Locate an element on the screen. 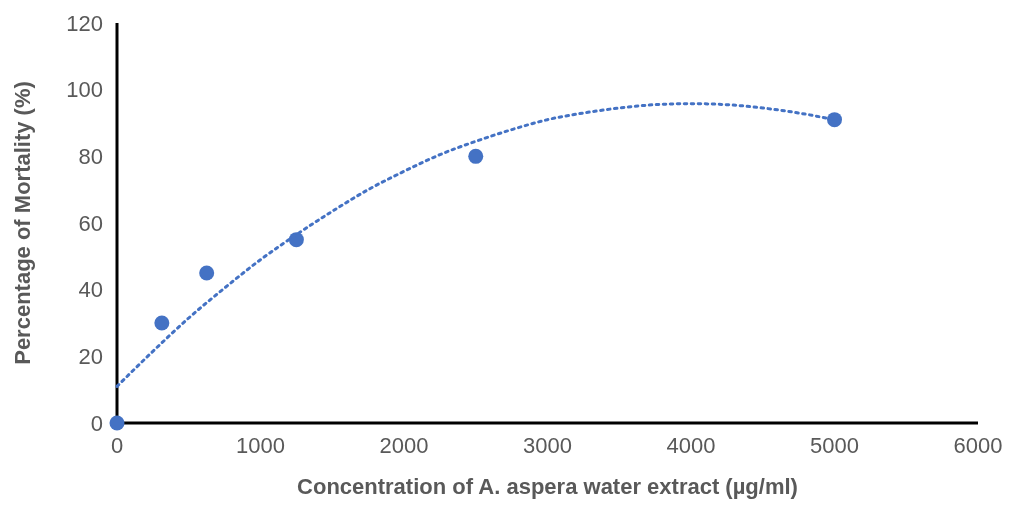 Image resolution: width=1013 pixels, height=508 pixels. x-tick-label: 0 is located at coordinates (117, 445).